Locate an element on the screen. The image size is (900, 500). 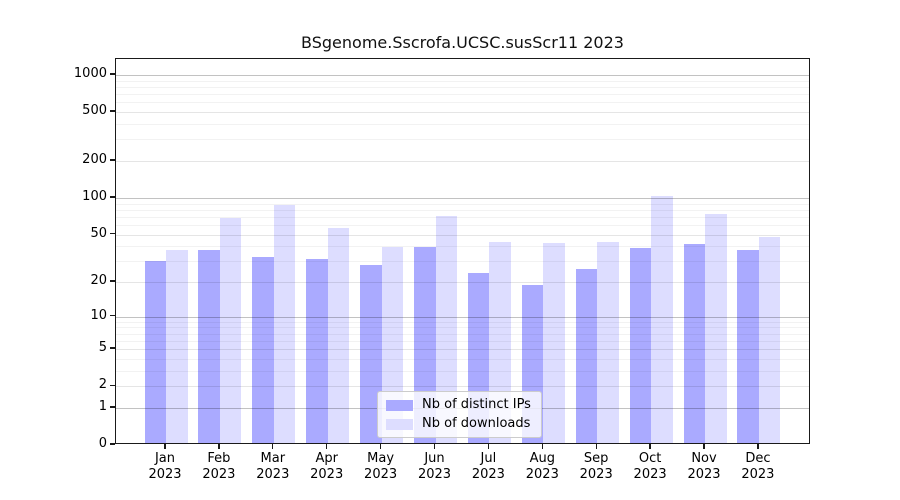
bar-downloads-feb is located at coordinates (230, 330).